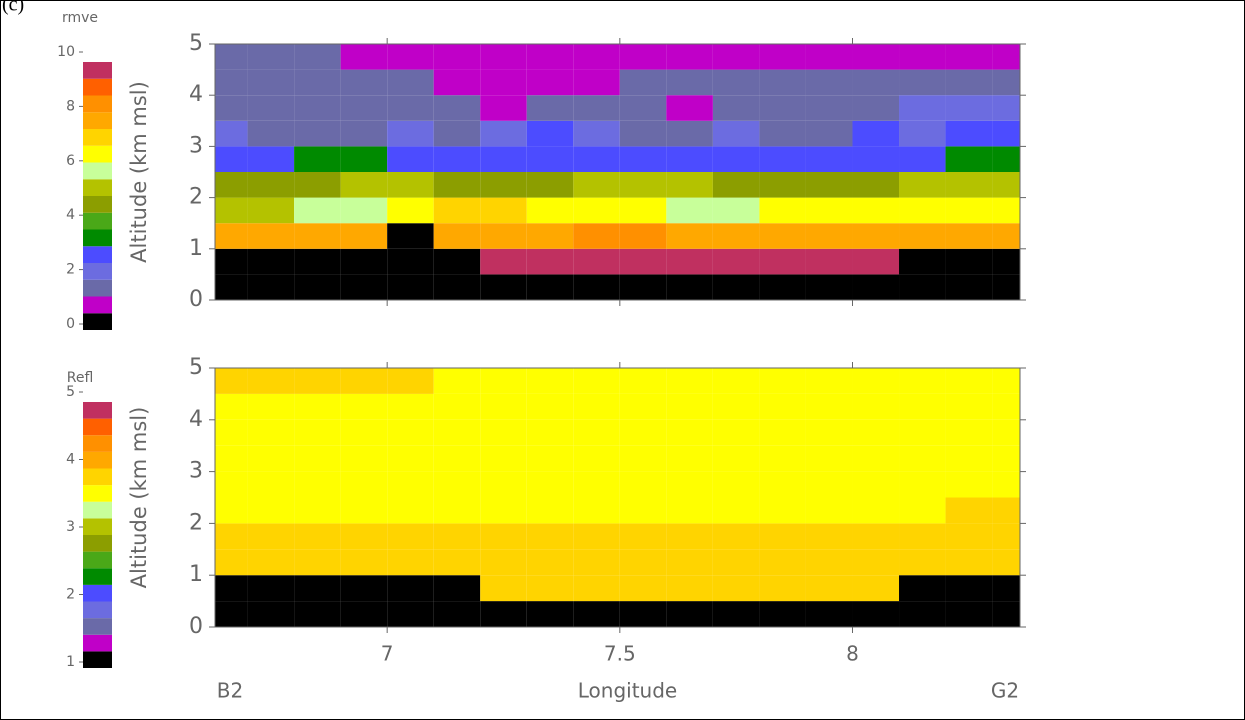 Image resolution: width=1245 pixels, height=720 pixels. I want to click on y-tick-label: 0, so click(196, 626).